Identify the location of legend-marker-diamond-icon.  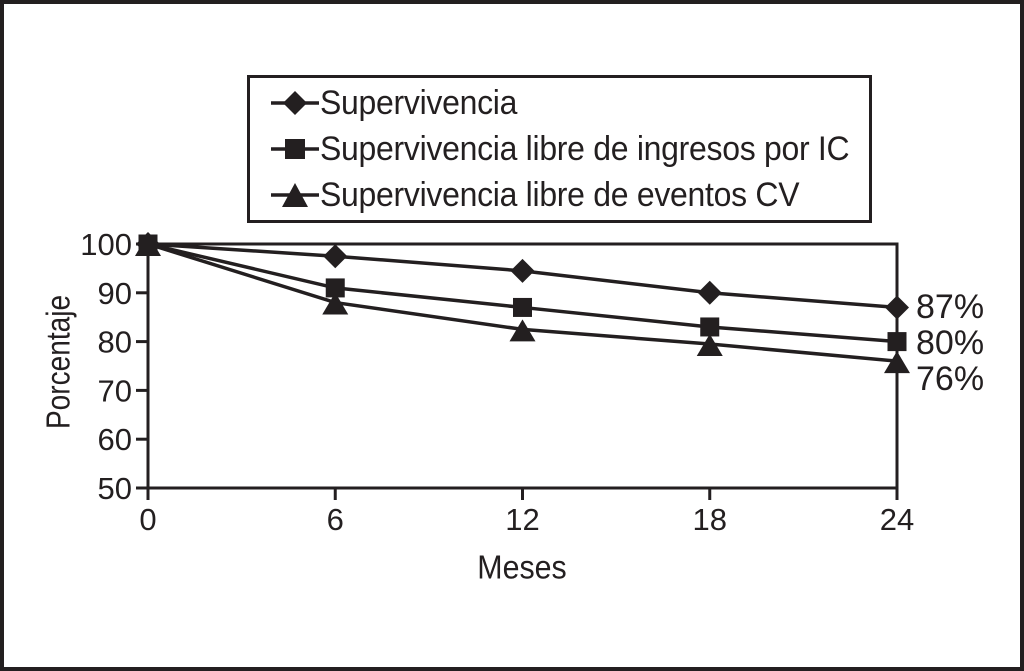
(295, 103).